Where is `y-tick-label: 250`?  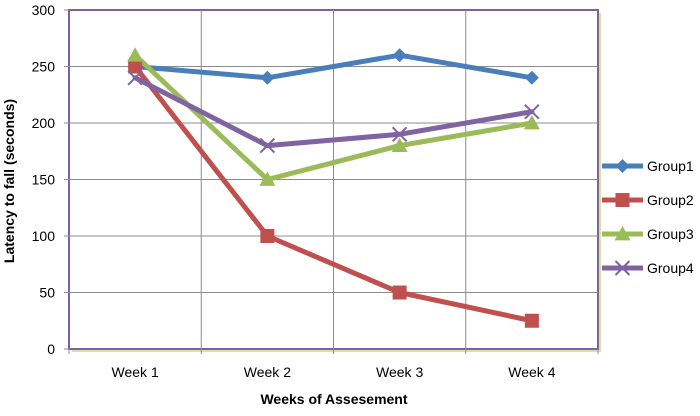
y-tick-label: 250 is located at coordinates (44, 67).